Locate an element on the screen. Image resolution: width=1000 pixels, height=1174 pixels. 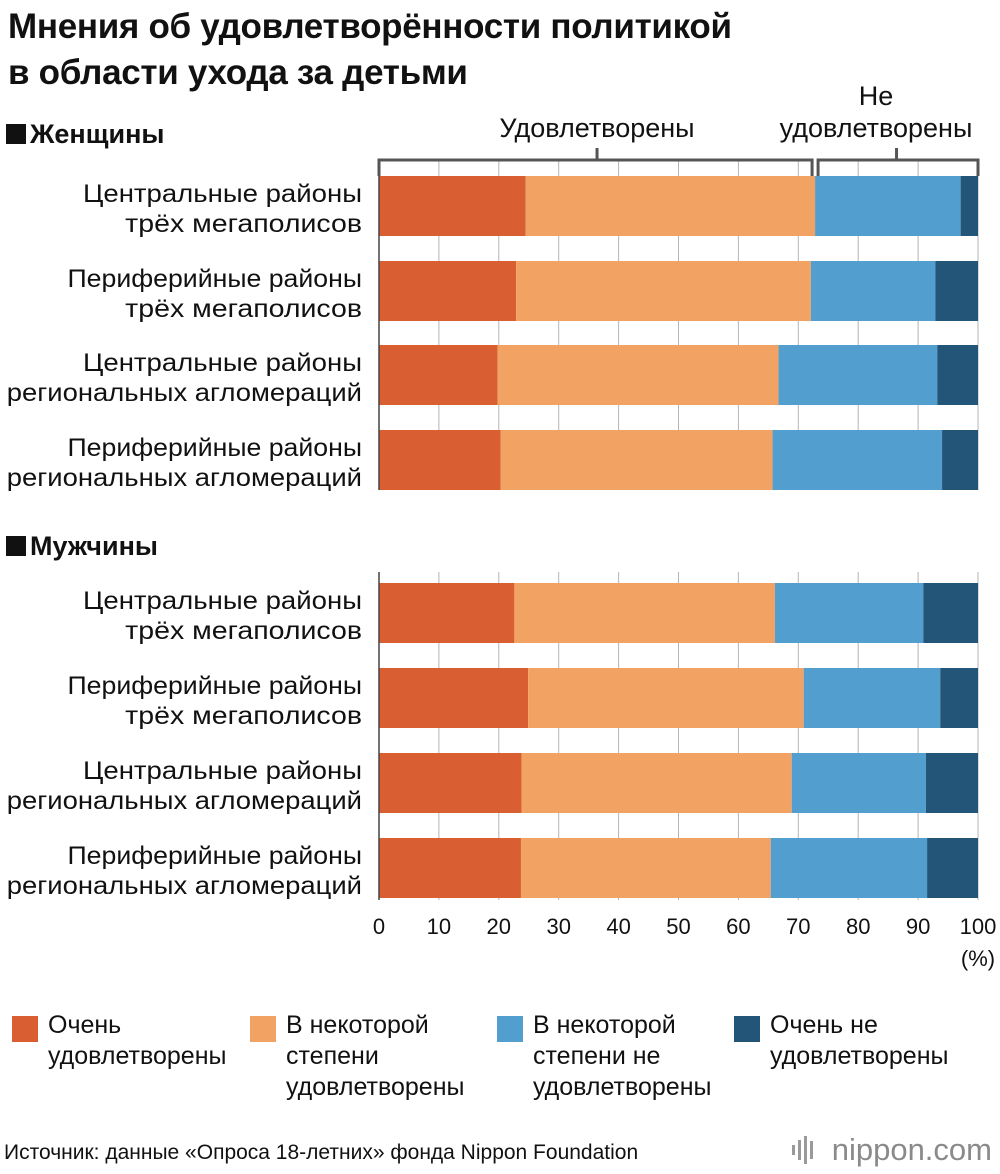
x-tick-label: 50 is located at coordinates (678, 926).